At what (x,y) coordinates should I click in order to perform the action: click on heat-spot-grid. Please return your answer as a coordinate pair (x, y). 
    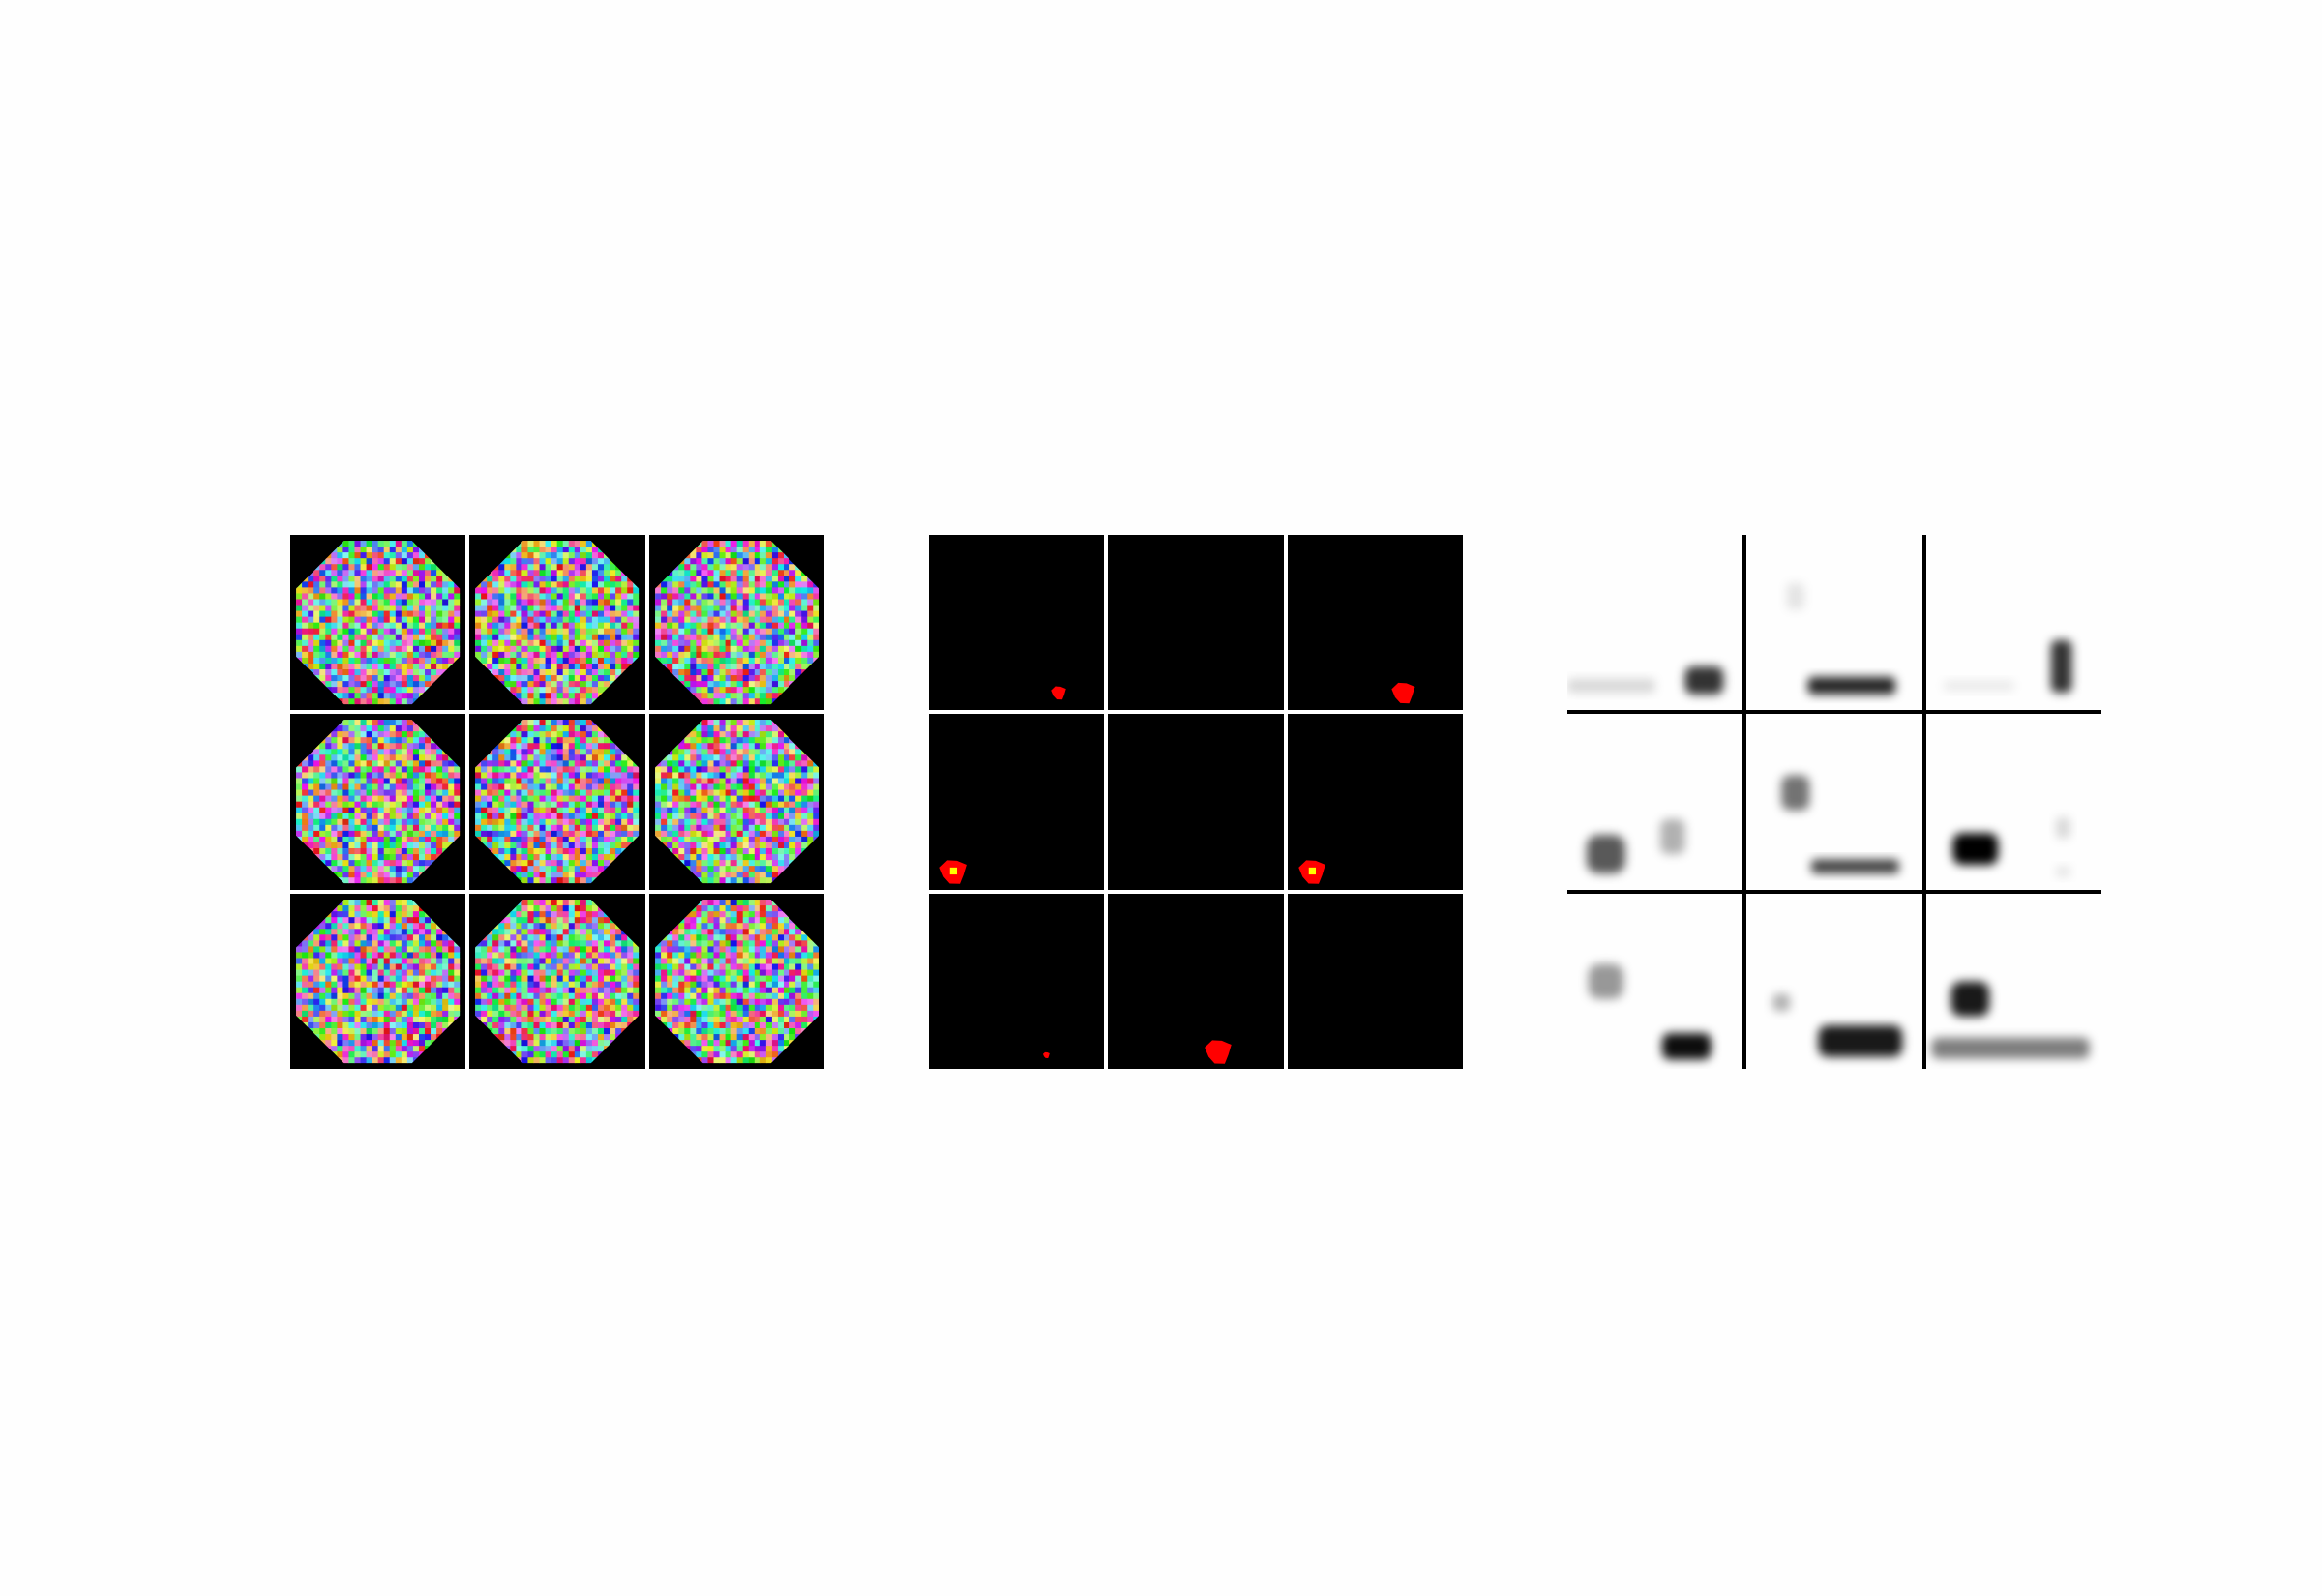
    Looking at the image, I should click on (1196, 802).